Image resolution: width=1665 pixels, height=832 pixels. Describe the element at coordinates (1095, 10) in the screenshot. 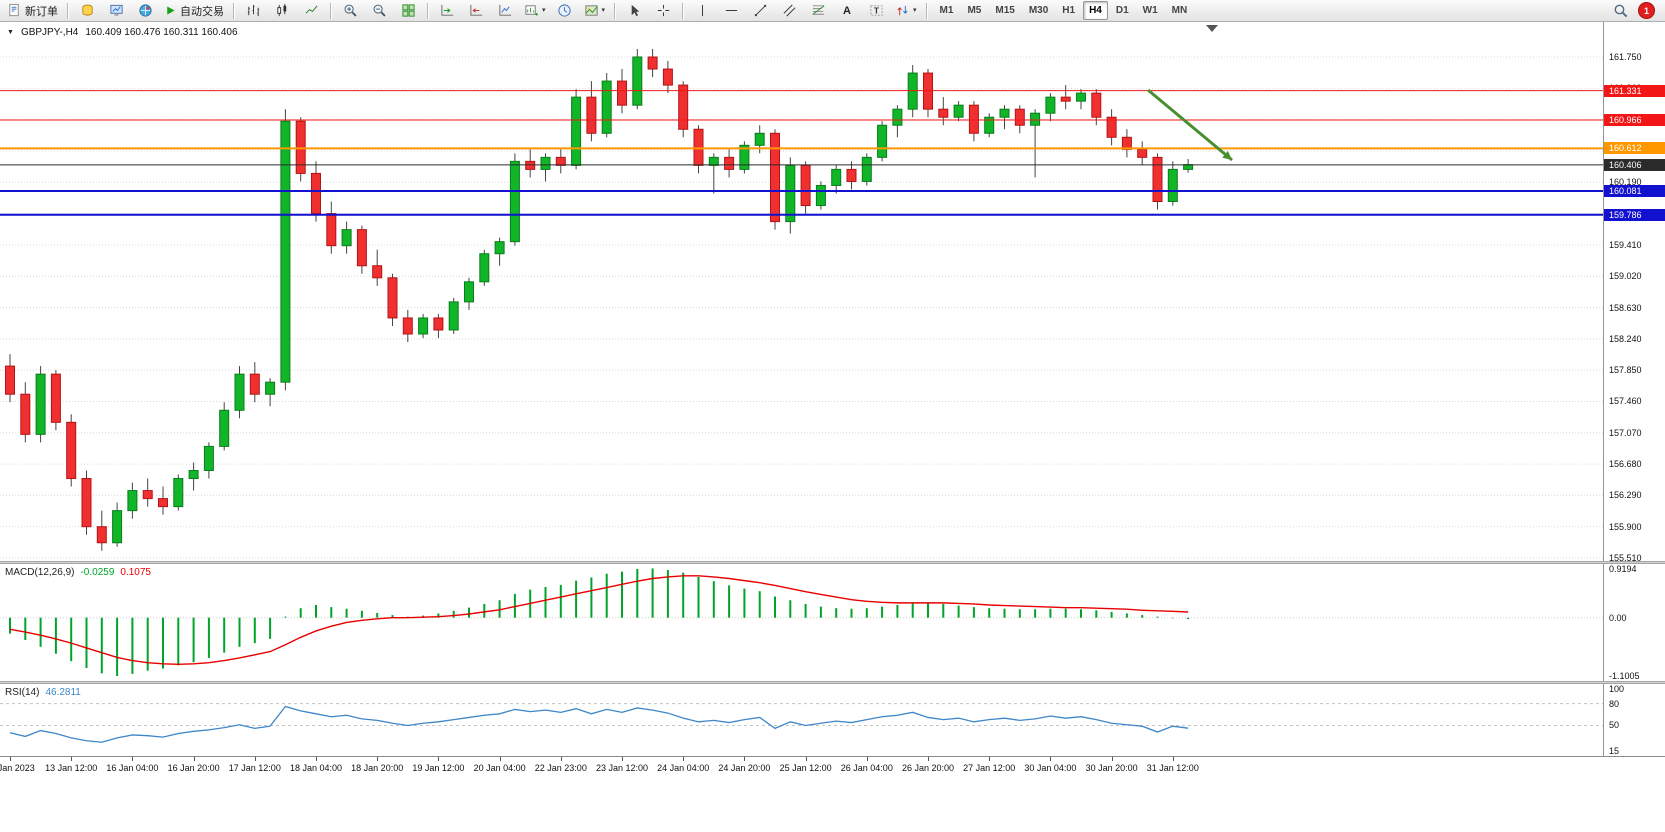

I see `timeframe-button-H4: H4` at that location.